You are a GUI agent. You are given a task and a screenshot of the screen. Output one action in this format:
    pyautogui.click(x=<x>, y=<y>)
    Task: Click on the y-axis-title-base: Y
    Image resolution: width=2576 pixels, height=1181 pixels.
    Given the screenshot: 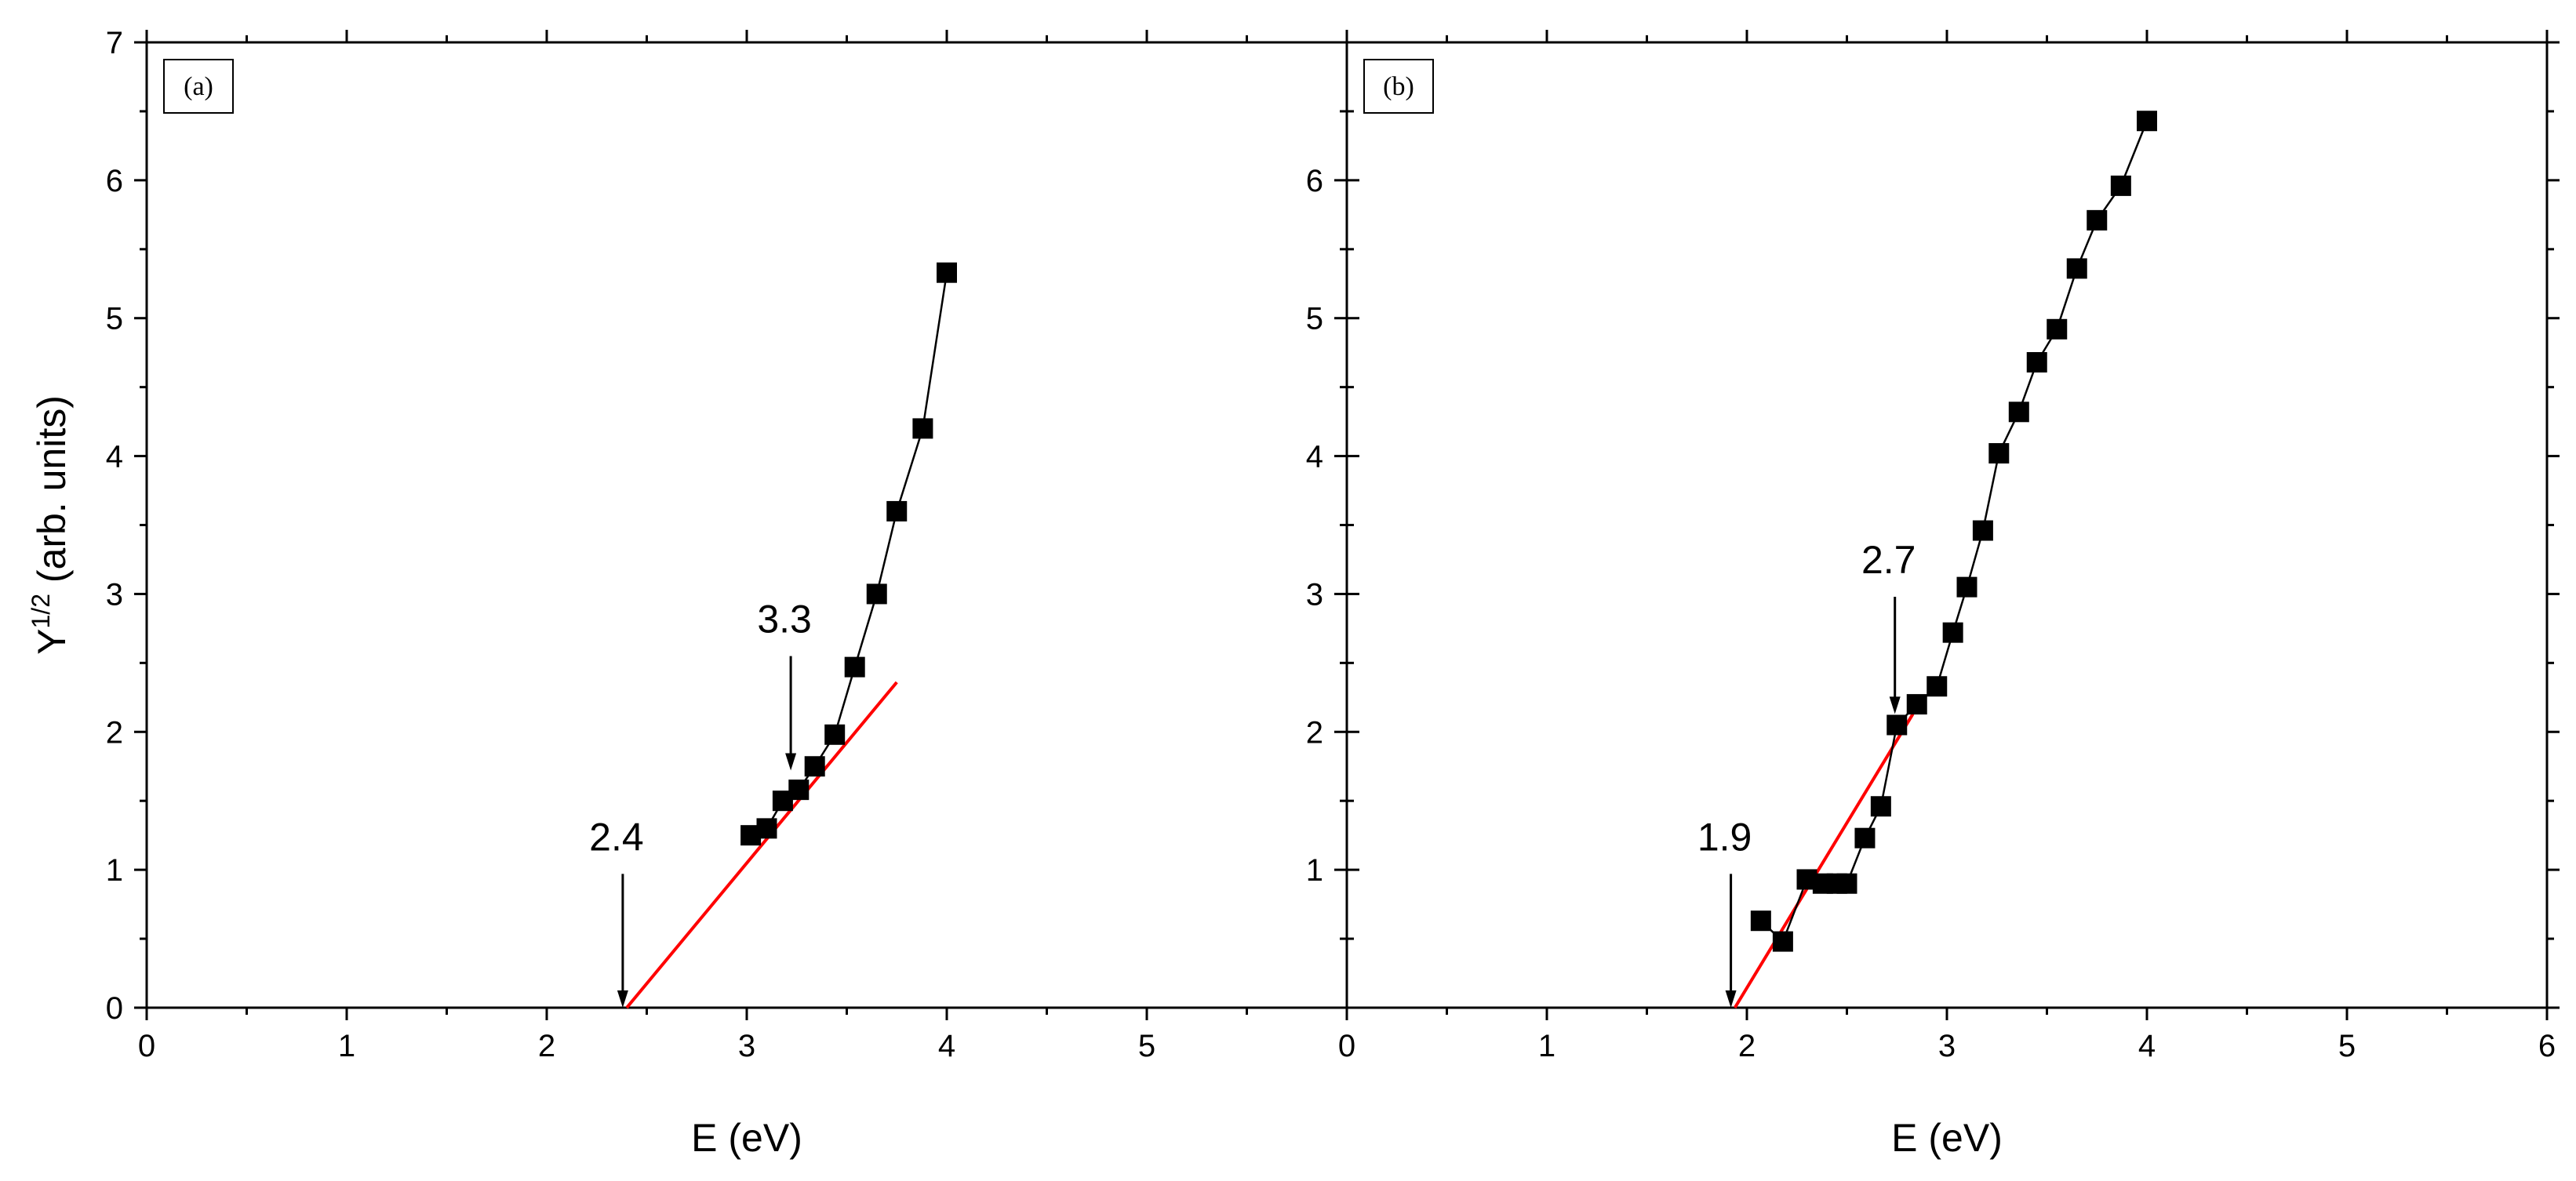 What is the action you would take?
    pyautogui.click(x=52, y=641)
    